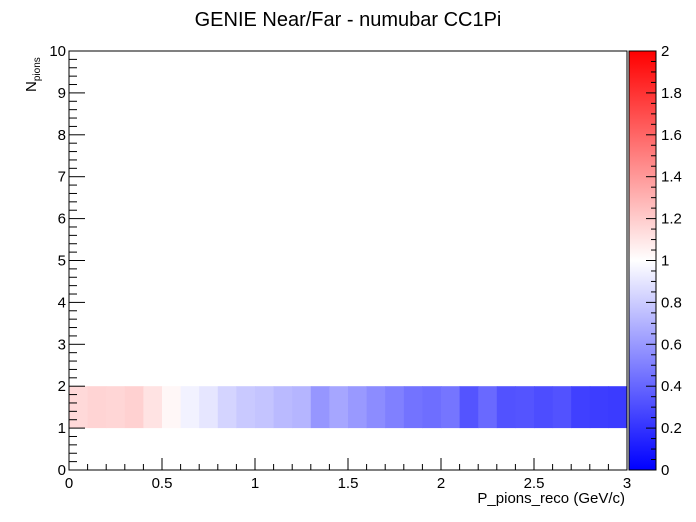  Describe the element at coordinates (671, 93) in the screenshot. I see `z-tick-label: 1.8` at that location.